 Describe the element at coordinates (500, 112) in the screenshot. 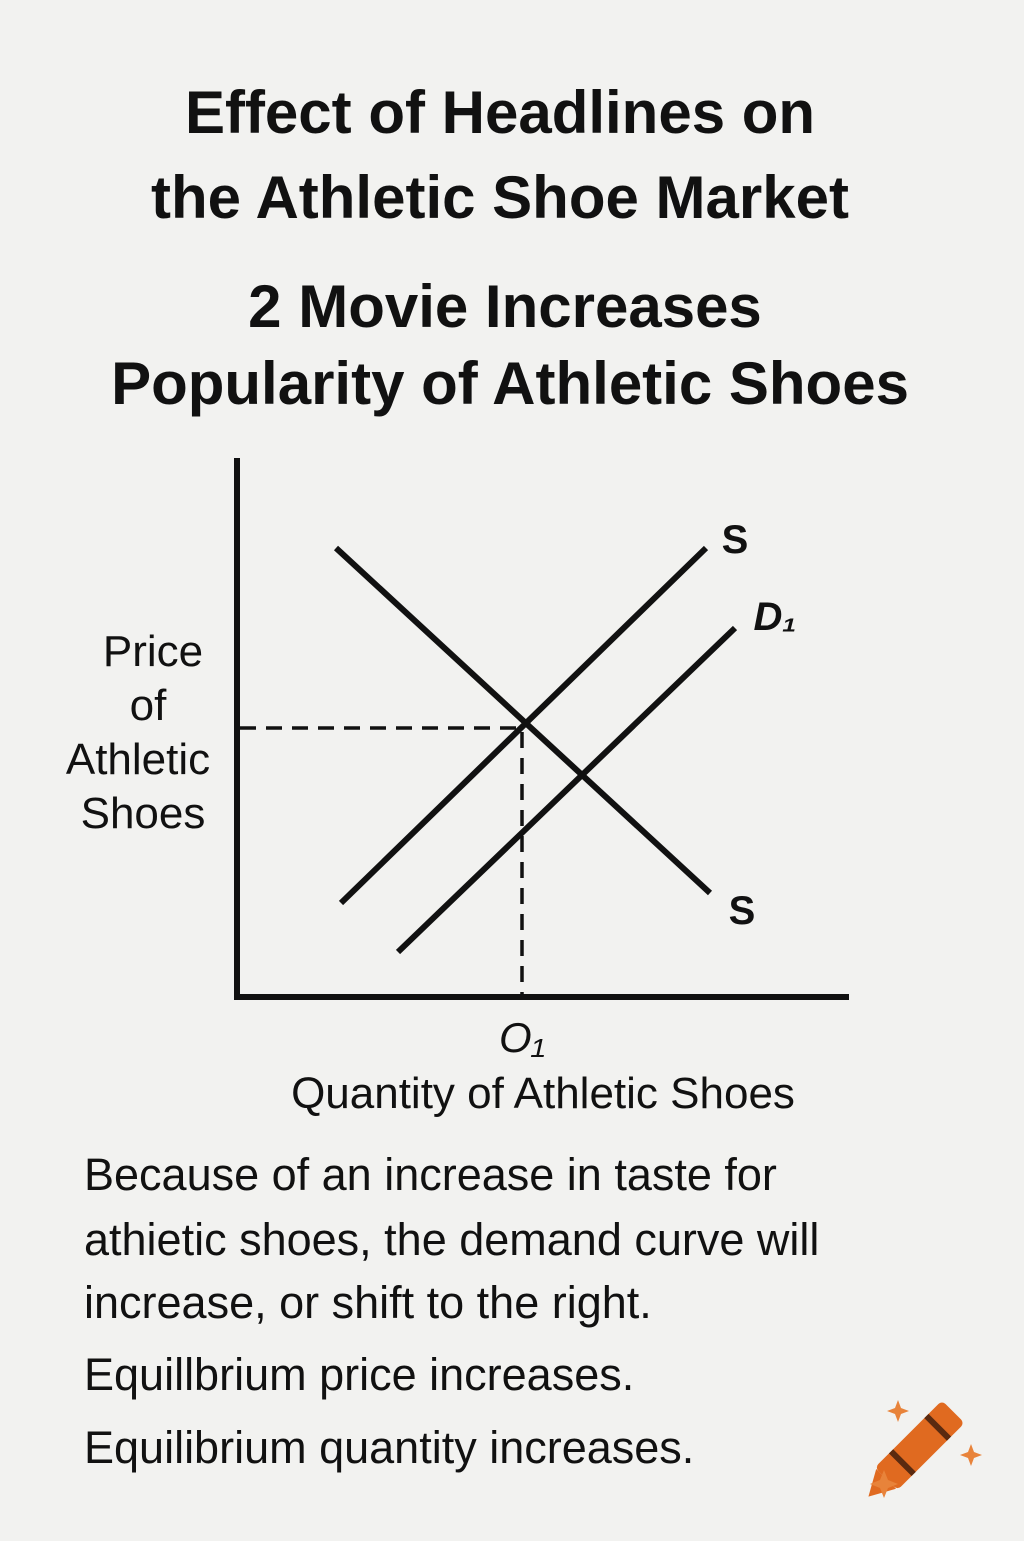

I see `title-line: Effect of Headlines on` at that location.